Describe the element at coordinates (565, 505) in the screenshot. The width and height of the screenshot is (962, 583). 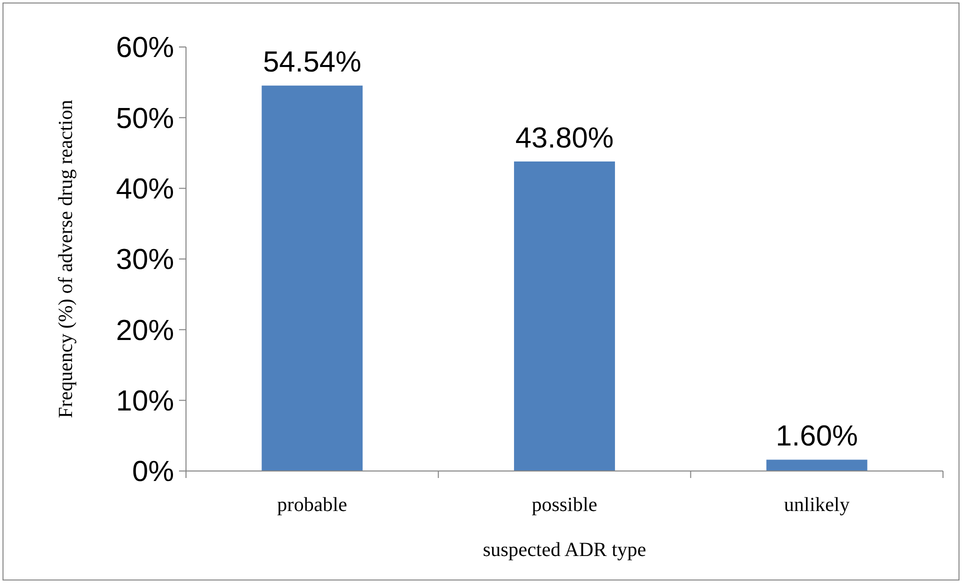
I see `x-tick-label: possible` at that location.